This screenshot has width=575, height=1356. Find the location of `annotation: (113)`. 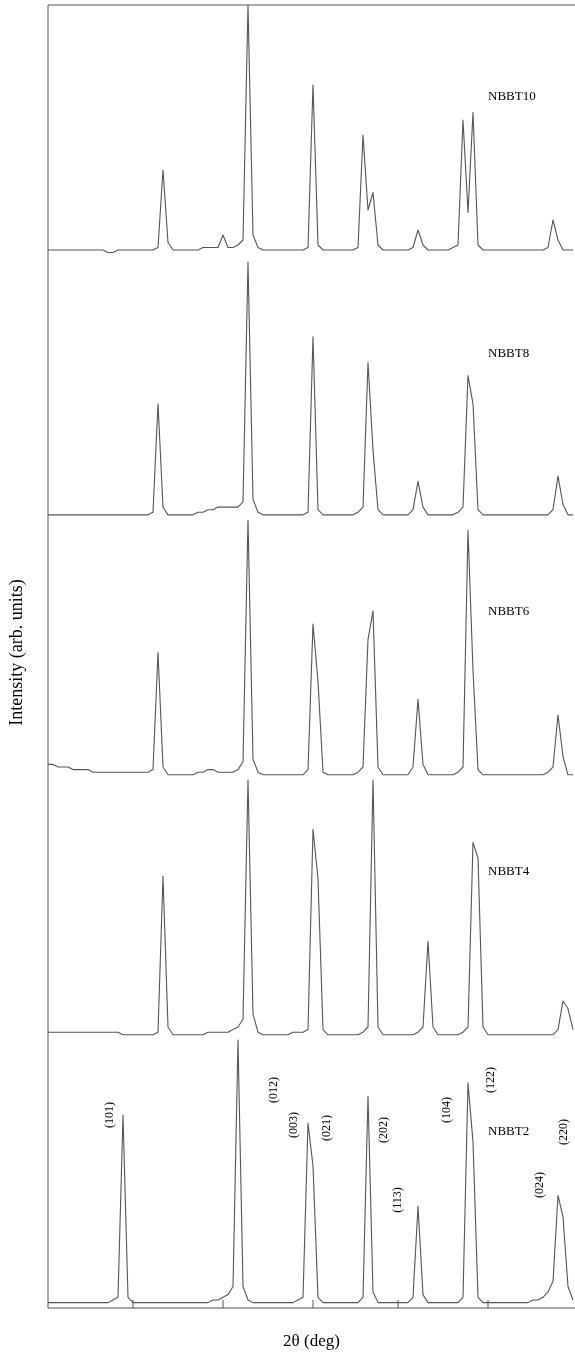

annotation: (113) is located at coordinates (397, 1200).